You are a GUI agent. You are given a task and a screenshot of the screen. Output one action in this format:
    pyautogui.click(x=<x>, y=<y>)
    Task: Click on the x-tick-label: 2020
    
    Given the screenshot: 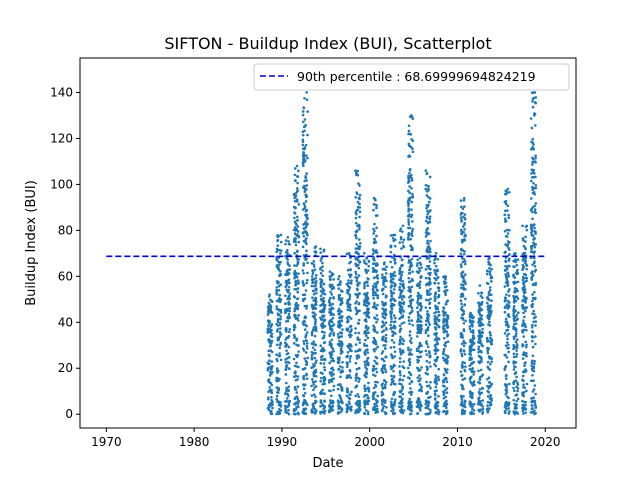 What is the action you would take?
    pyautogui.click(x=545, y=442)
    